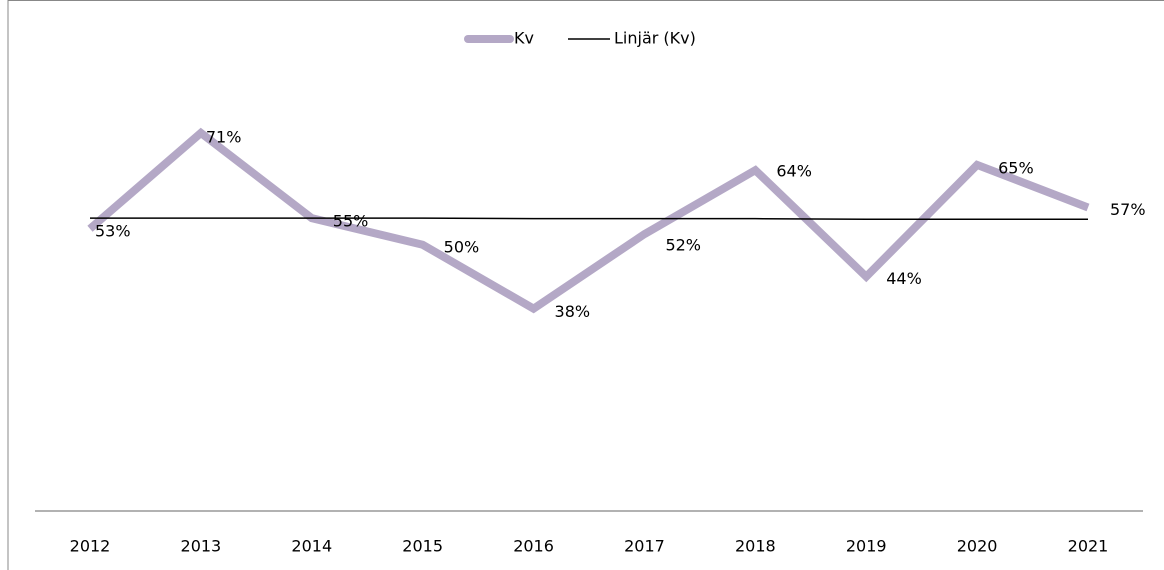 The width and height of the screenshot is (1164, 570). Describe the element at coordinates (977, 546) in the screenshot. I see `x-tick-label: 2020` at that location.